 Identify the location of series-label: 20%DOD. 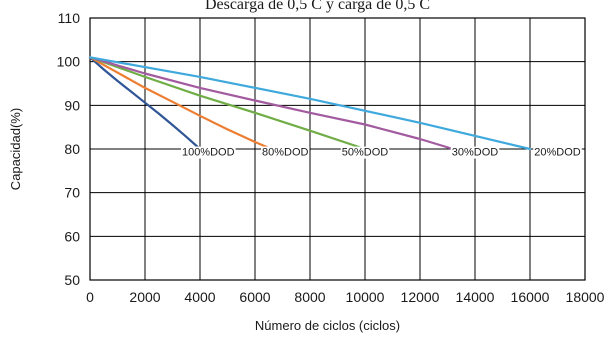
(557, 153).